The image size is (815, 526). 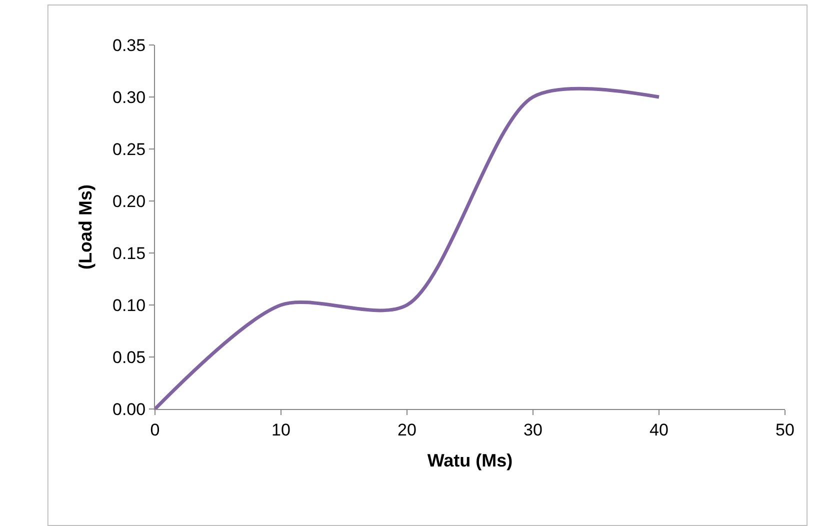 I want to click on y-tick-label: 0.25, so click(x=129, y=149).